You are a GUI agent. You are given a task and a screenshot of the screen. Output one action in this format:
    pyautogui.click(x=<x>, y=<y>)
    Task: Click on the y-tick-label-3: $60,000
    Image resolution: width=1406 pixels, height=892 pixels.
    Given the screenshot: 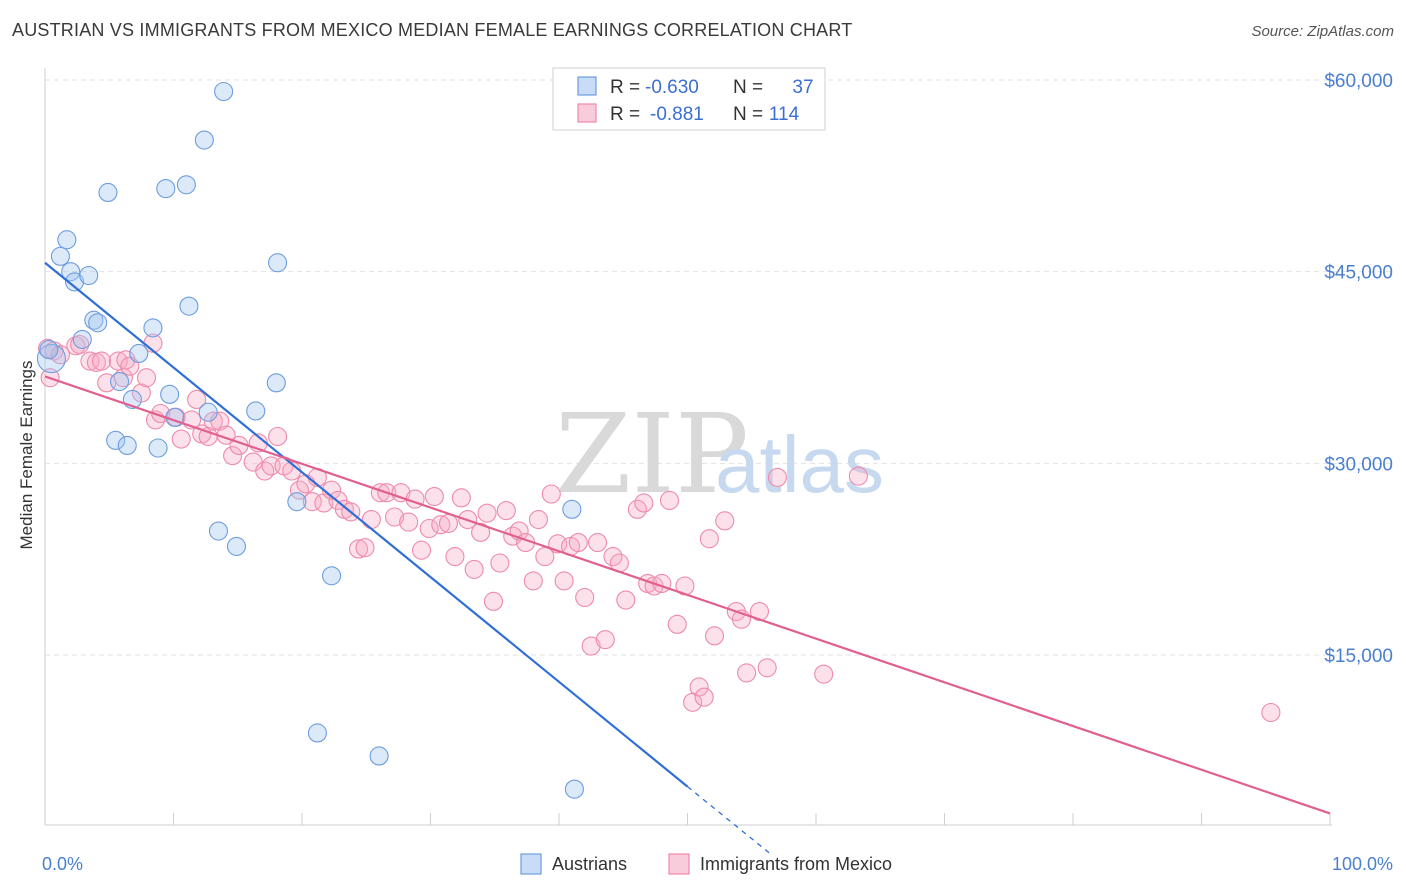 What is the action you would take?
    pyautogui.click(x=1358, y=81)
    